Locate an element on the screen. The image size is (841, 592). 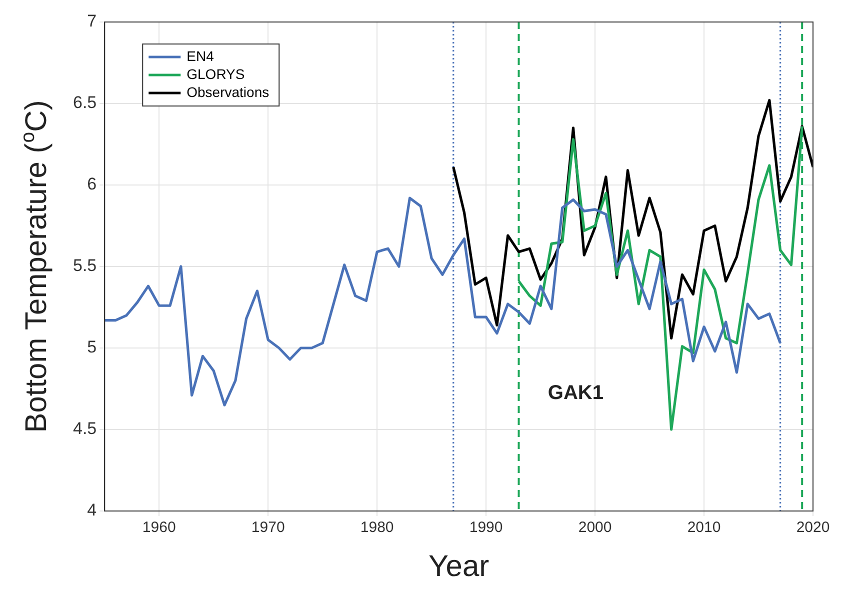
y-tick-label: 6.5 is located at coordinates (84, 102).